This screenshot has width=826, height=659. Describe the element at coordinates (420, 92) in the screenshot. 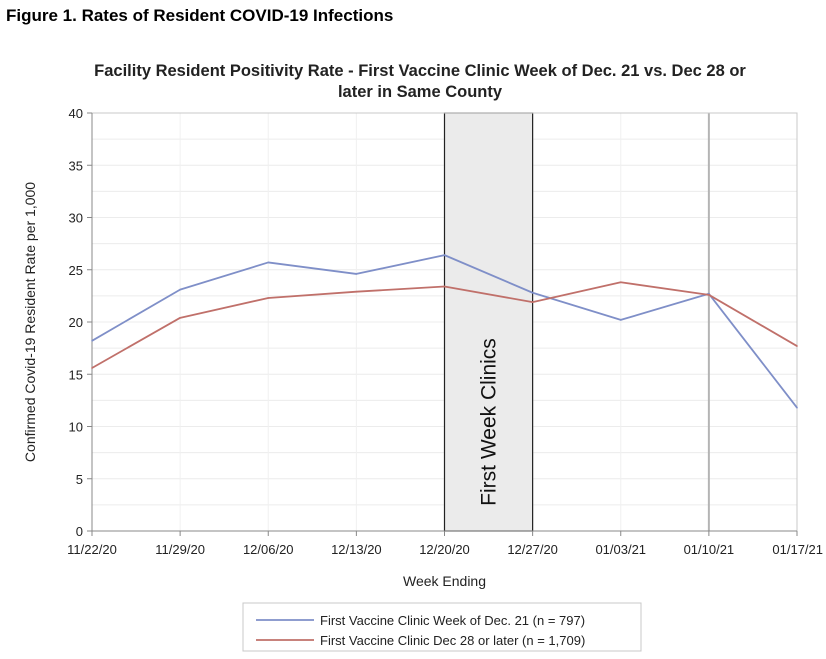

I see `chart-title-line: later in Same County` at that location.